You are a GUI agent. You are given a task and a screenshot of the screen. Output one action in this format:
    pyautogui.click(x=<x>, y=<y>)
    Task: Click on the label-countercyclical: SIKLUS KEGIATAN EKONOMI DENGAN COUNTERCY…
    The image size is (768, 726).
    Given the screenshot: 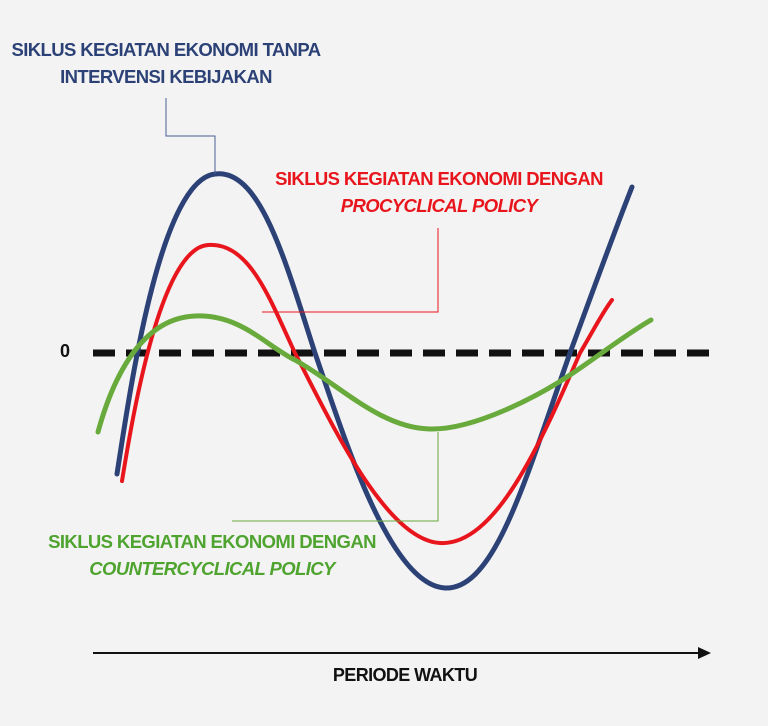 What is the action you would take?
    pyautogui.click(x=212, y=555)
    